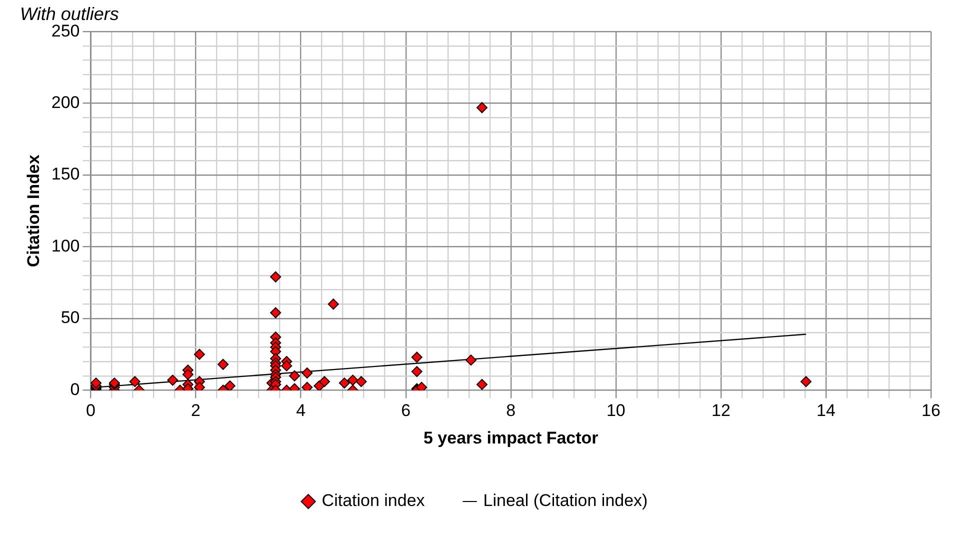 This screenshot has width=961, height=550. Describe the element at coordinates (565, 500) in the screenshot. I see `legend-label: Lineal (Citation index)` at that location.